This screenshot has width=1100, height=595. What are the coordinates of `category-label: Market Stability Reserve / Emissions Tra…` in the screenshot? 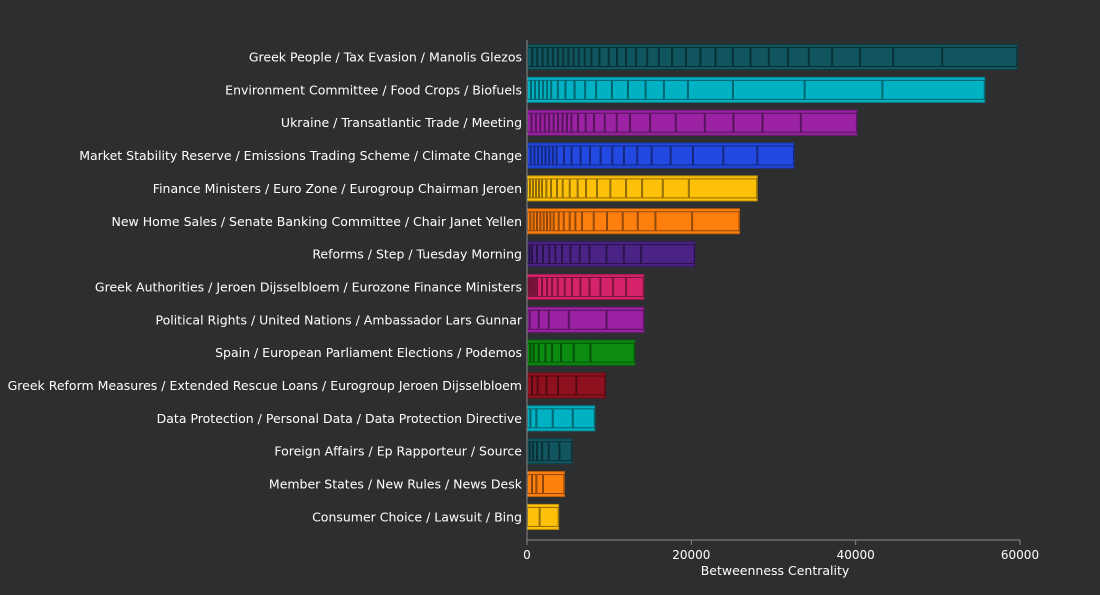 It's located at (300, 155).